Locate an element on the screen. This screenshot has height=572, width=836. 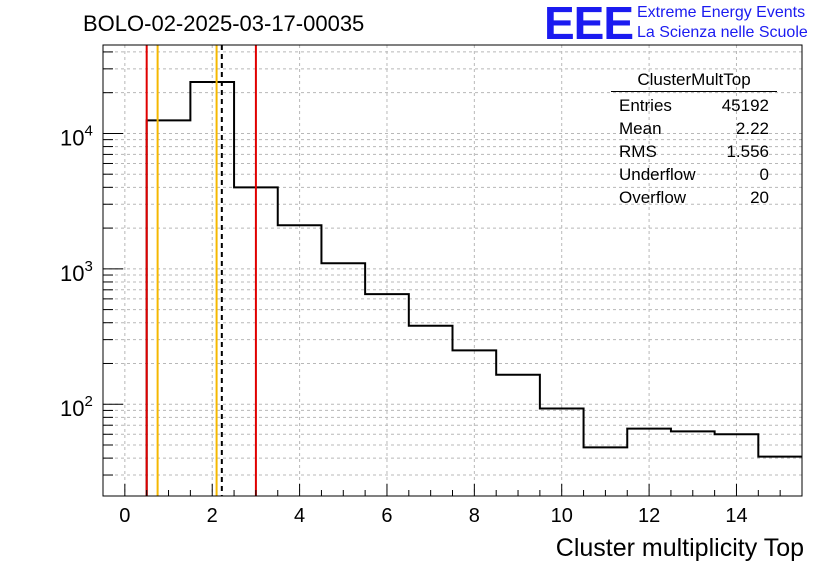
stats-title: ClusterMultTop is located at coordinates (694, 81).